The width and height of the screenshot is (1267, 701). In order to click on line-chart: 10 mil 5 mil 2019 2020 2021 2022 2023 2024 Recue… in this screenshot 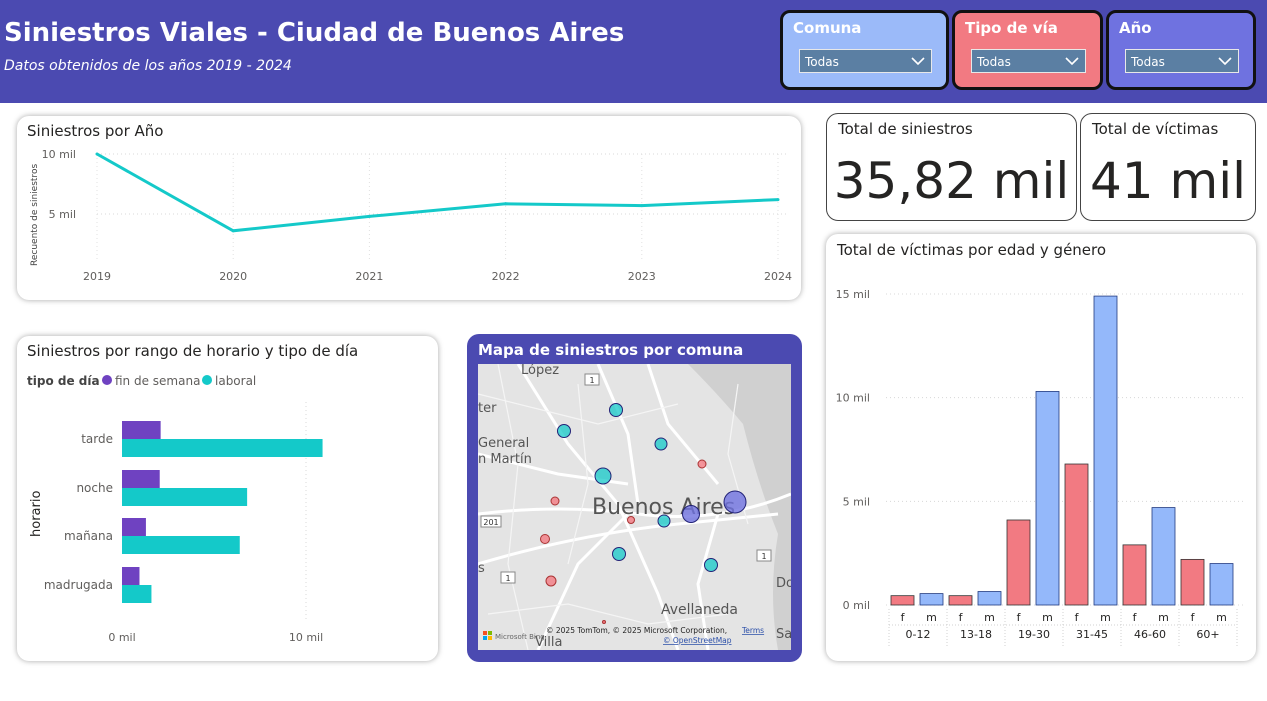, I will do `click(411, 215)`.